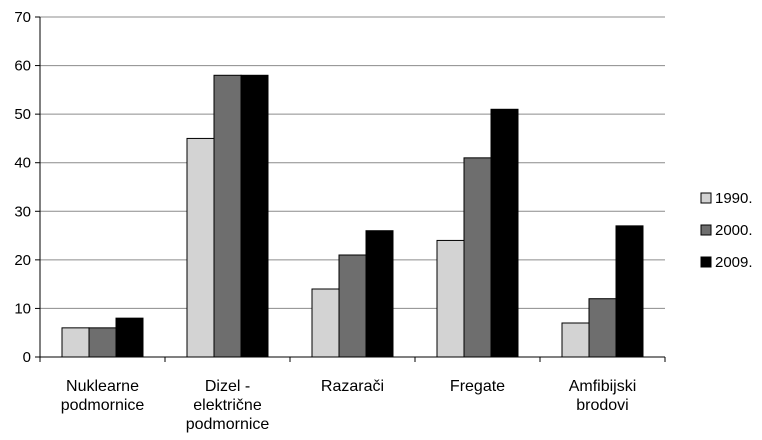 This screenshot has width=762, height=440. What do you see at coordinates (22, 17) in the screenshot?
I see `y-tick-label: 70` at bounding box center [22, 17].